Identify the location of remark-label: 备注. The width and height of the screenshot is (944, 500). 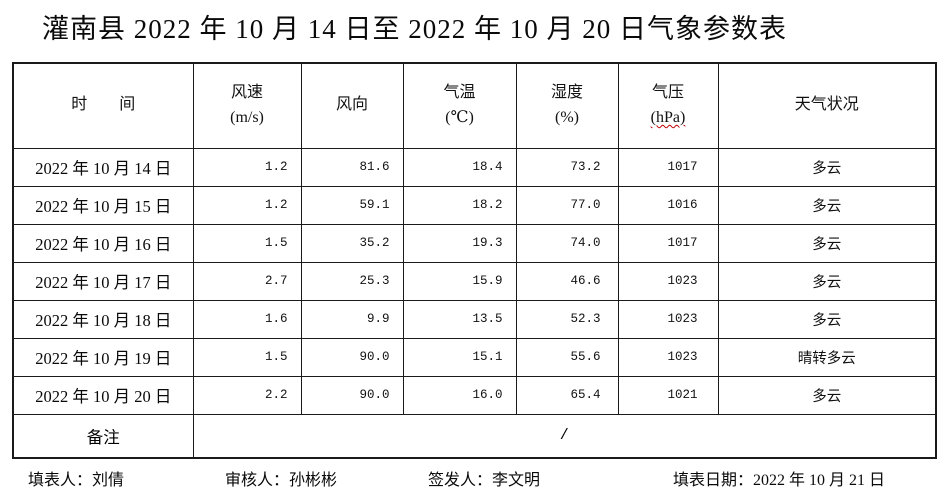
(103, 436).